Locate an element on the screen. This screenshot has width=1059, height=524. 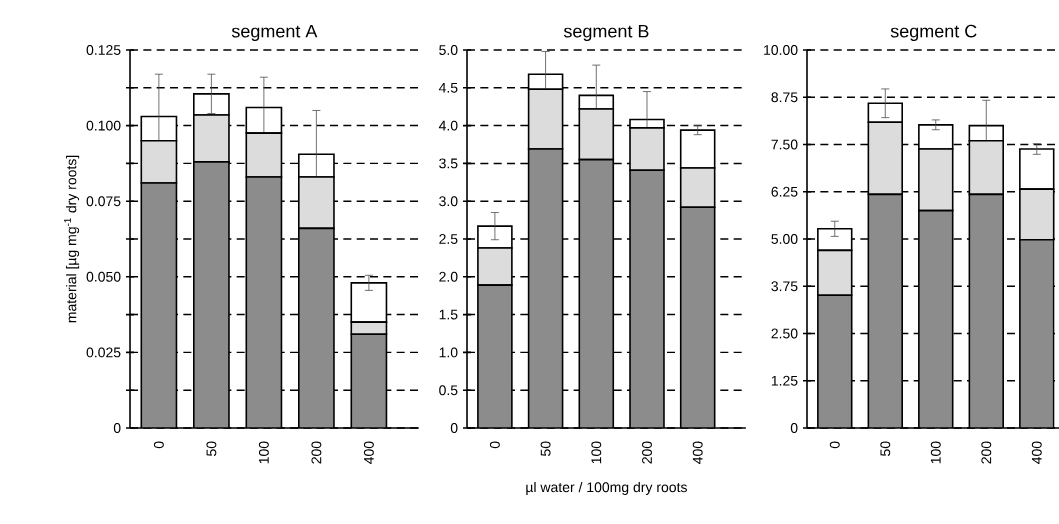
y-tick-label: 1.0 is located at coordinates (448, 352).